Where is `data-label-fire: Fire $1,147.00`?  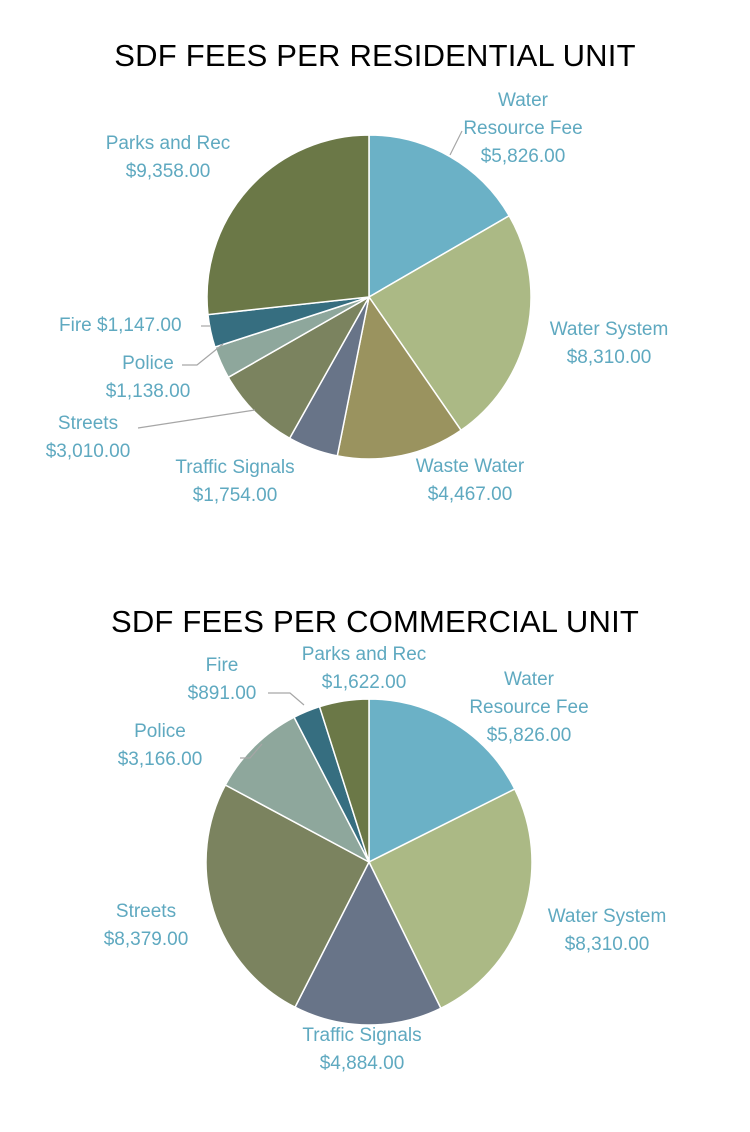 data-label-fire: Fire $1,147.00 is located at coordinates (120, 325).